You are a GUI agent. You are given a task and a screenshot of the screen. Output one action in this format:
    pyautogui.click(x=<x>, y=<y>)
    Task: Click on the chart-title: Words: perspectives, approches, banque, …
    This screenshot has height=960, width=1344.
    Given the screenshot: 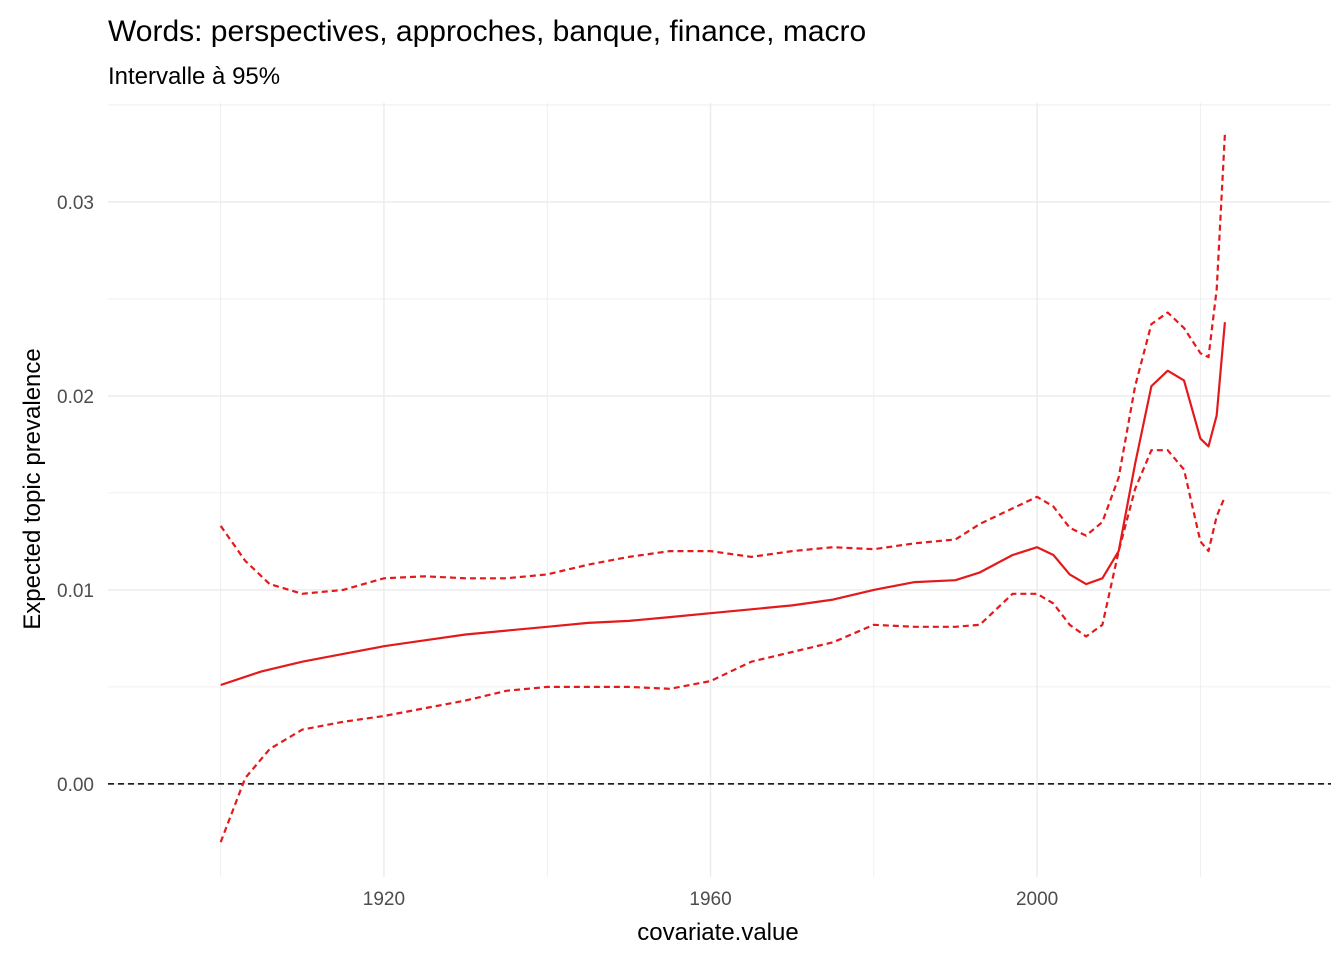 What is the action you would take?
    pyautogui.click(x=487, y=31)
    